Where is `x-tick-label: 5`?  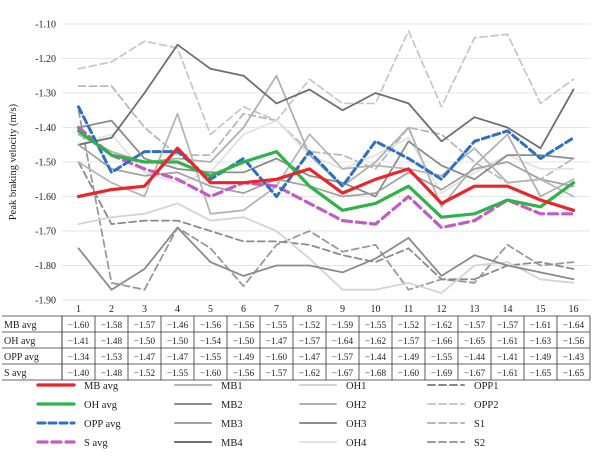 x-tick-label: 5 is located at coordinates (210, 309).